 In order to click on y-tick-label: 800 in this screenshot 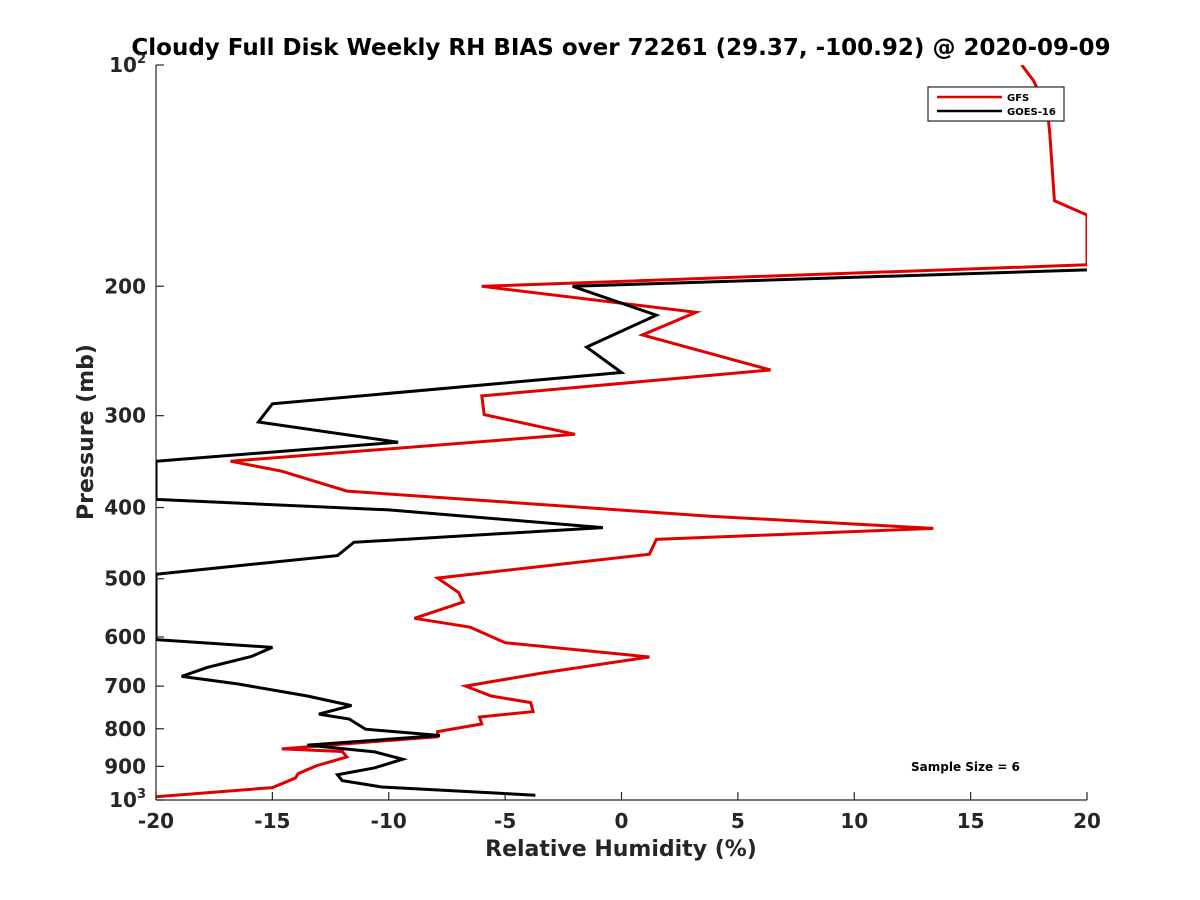, I will do `click(125, 729)`.